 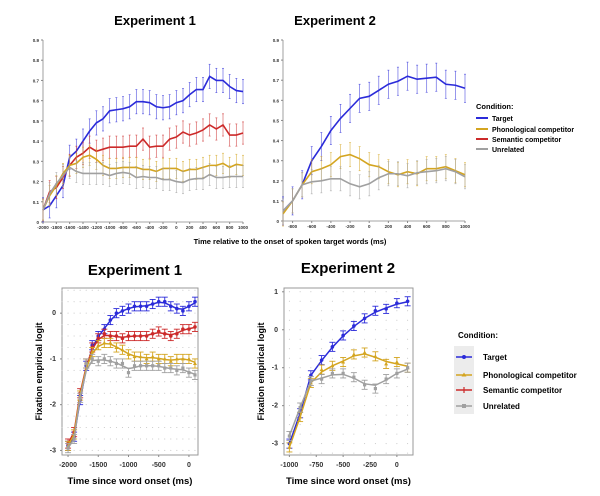 I want to click on x-tick-label: 800, so click(x=230, y=227).